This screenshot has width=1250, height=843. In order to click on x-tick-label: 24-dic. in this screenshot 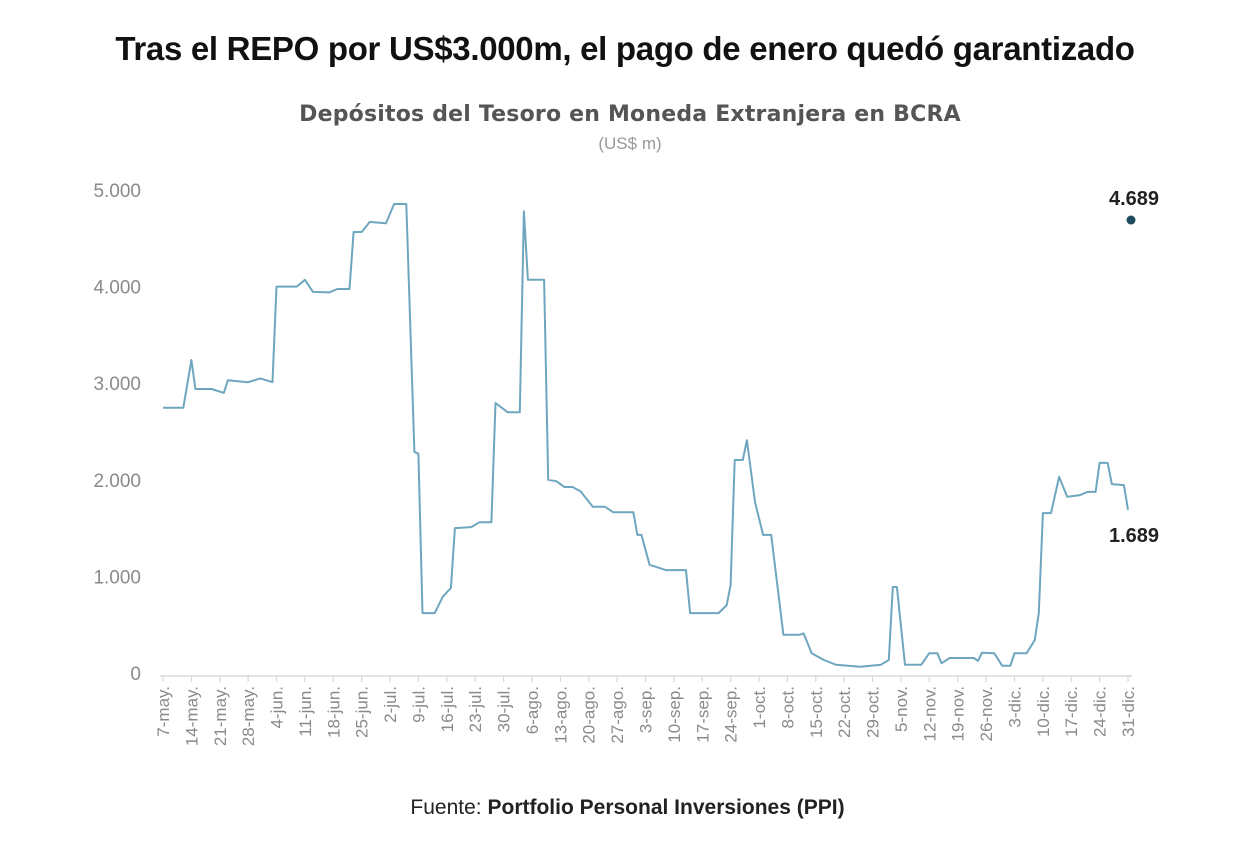, I will do `click(1100, 711)`.